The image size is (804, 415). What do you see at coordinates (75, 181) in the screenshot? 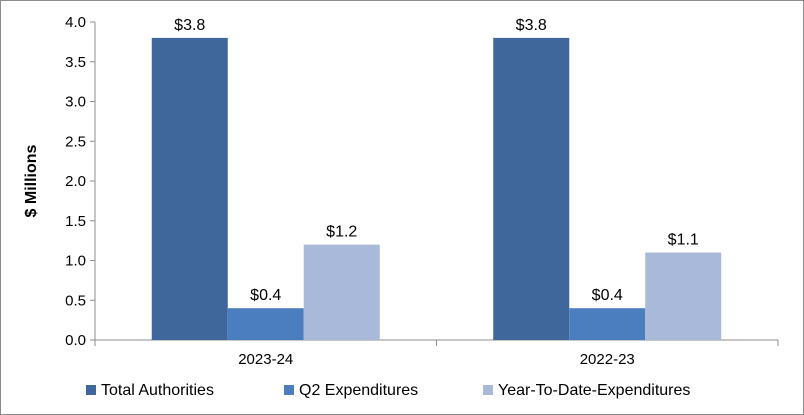
I see `y-tick-label: 2.0` at bounding box center [75, 181].